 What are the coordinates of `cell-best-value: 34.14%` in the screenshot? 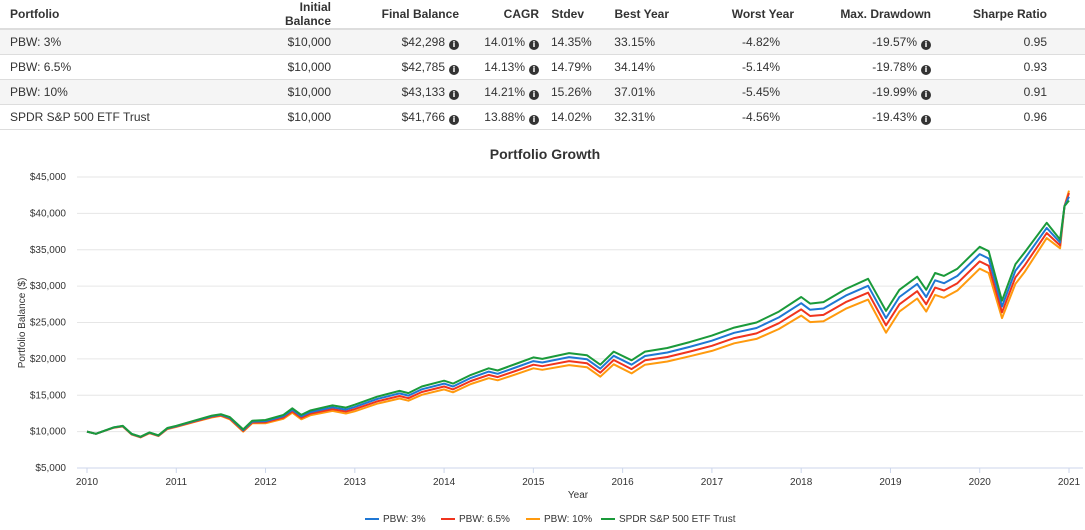 It's located at (634, 67).